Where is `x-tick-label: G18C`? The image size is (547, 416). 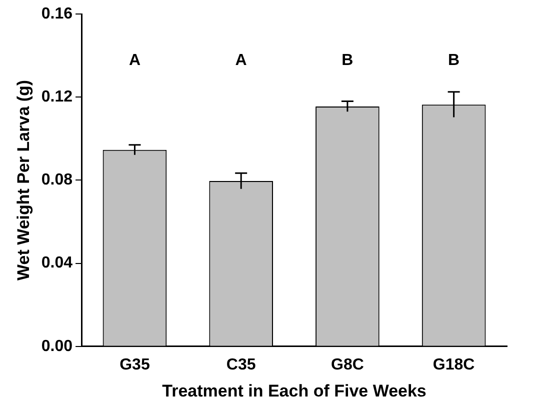
x-tick-label: G18C is located at coordinates (454, 365).